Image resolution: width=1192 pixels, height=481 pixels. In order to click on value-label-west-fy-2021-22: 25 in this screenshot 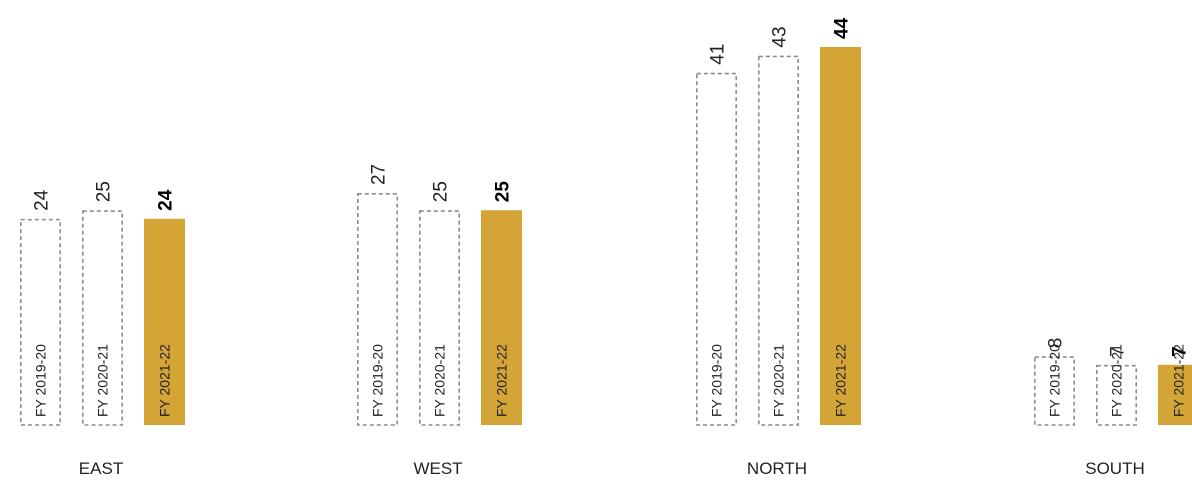, I will do `click(503, 192)`.